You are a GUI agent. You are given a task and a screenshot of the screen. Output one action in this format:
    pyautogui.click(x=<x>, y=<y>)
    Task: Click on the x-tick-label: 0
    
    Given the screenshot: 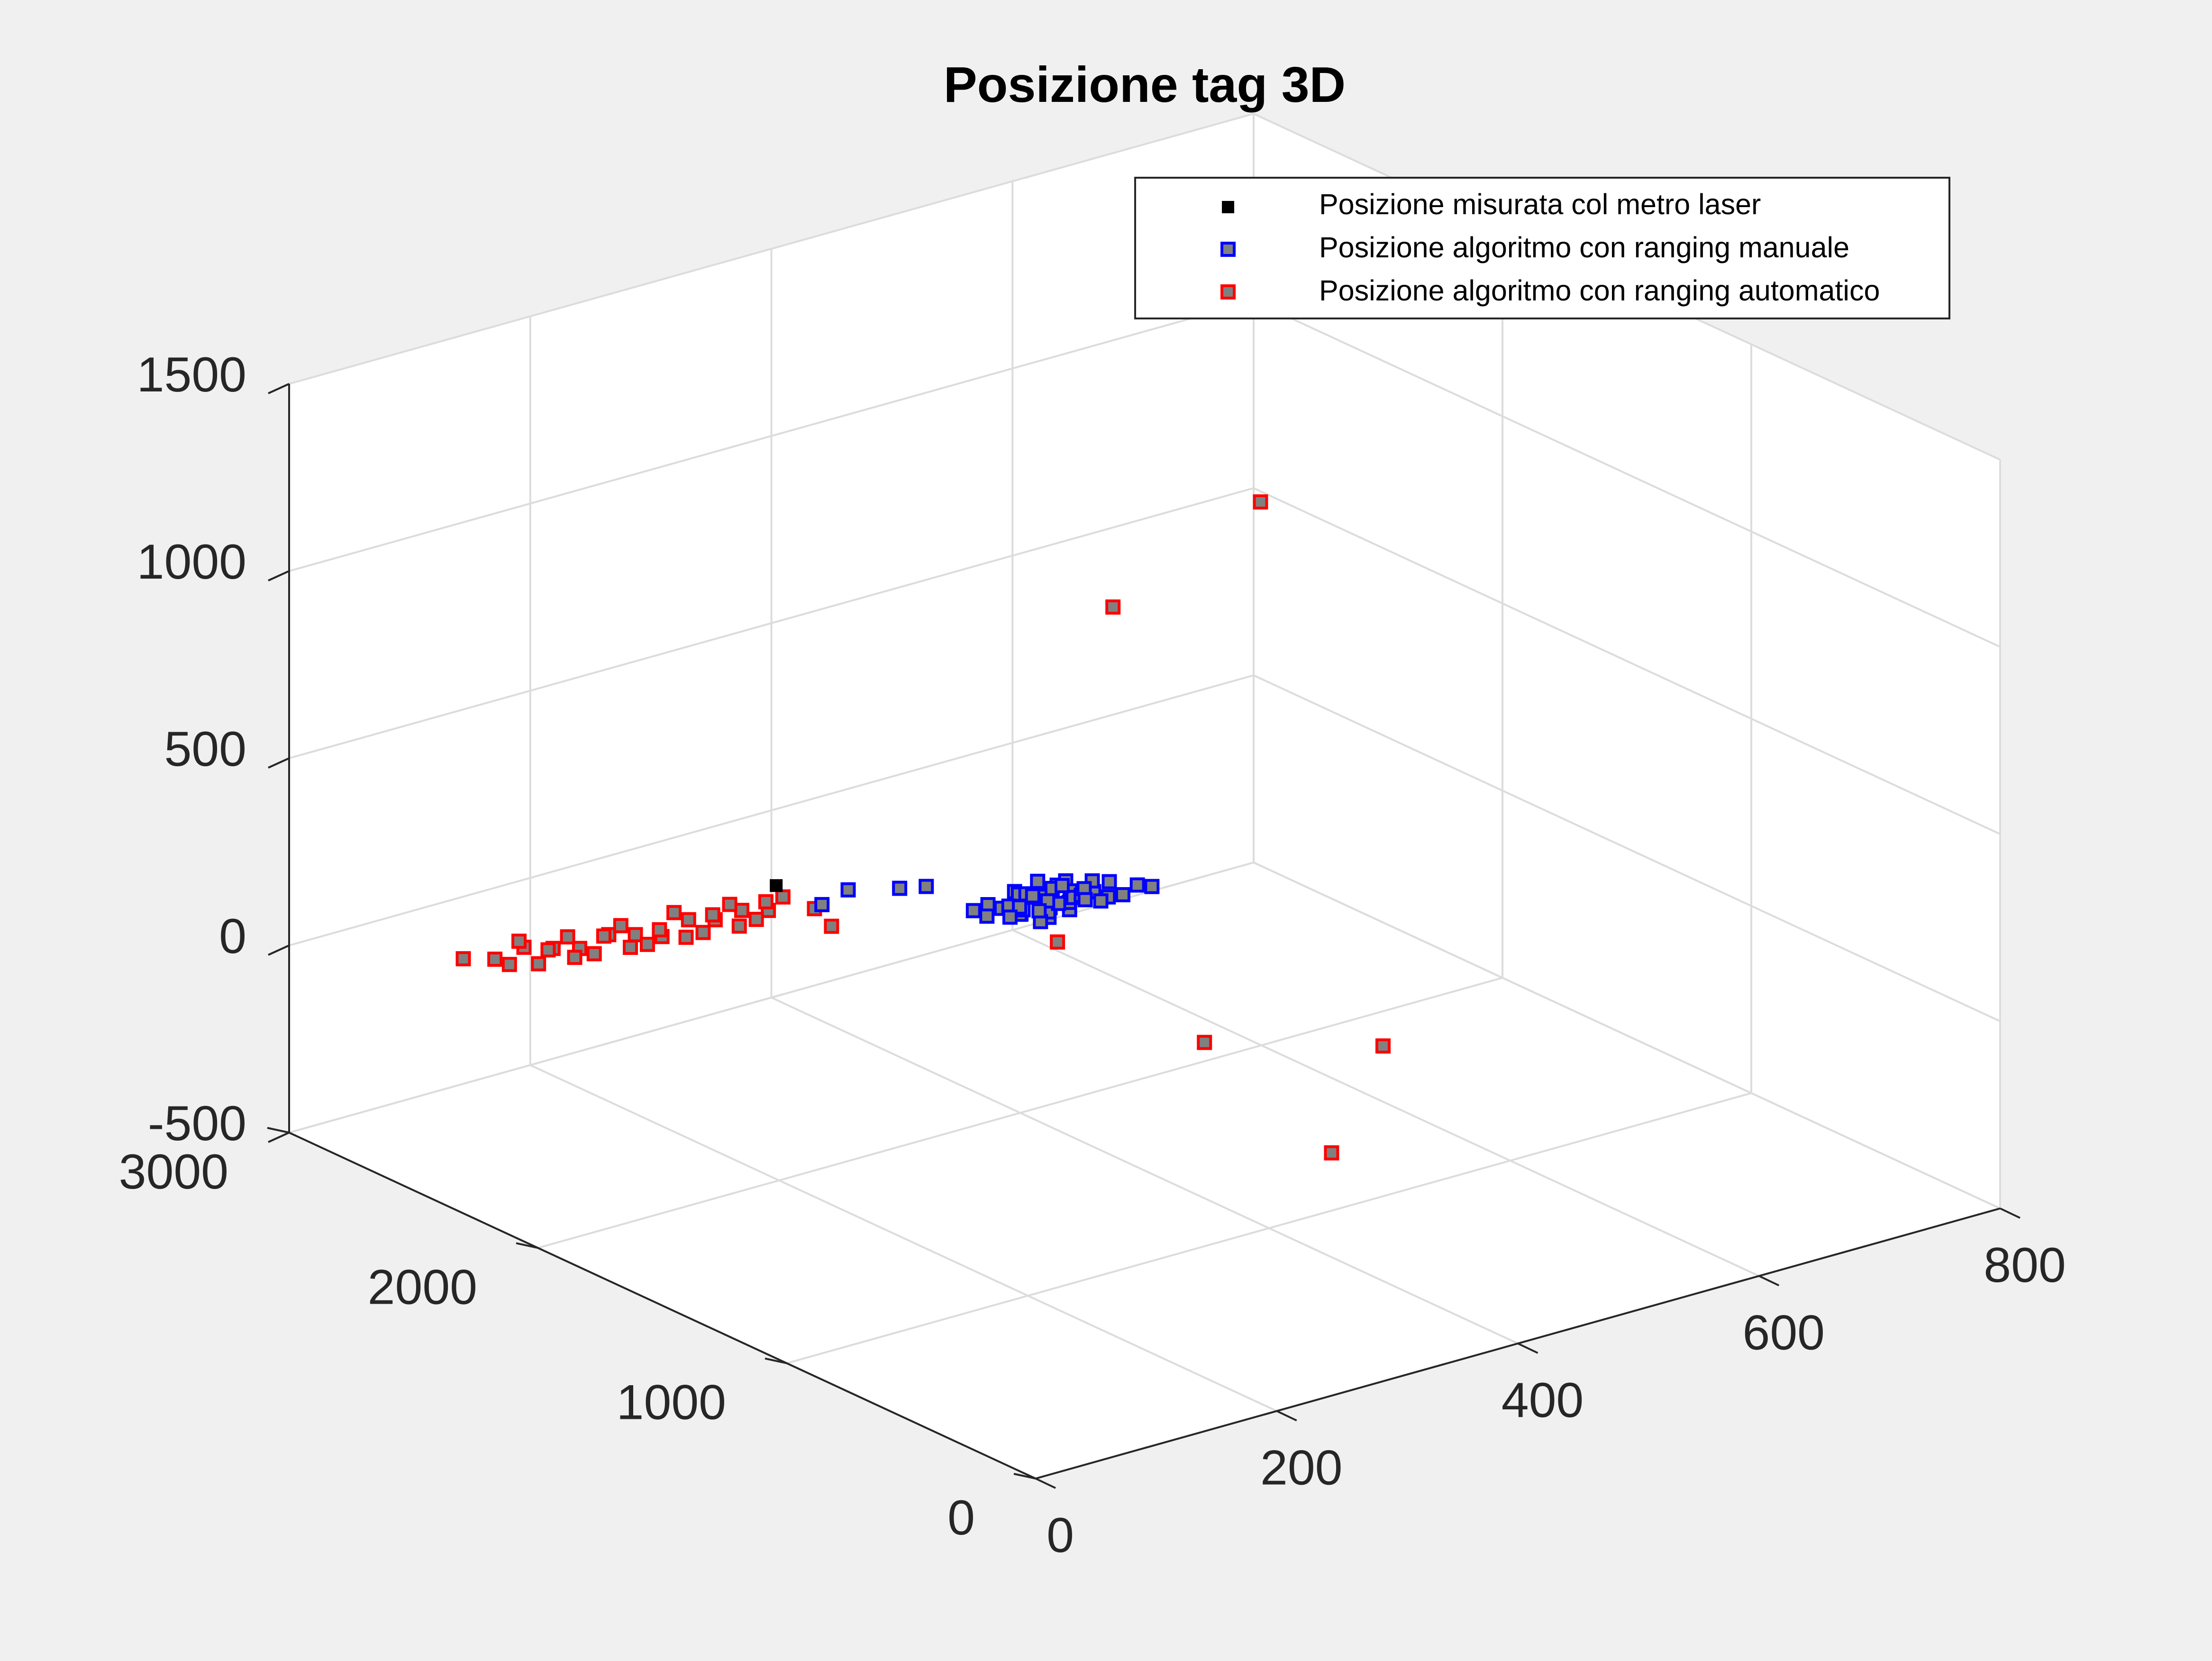 What is the action you would take?
    pyautogui.click(x=1061, y=1536)
    